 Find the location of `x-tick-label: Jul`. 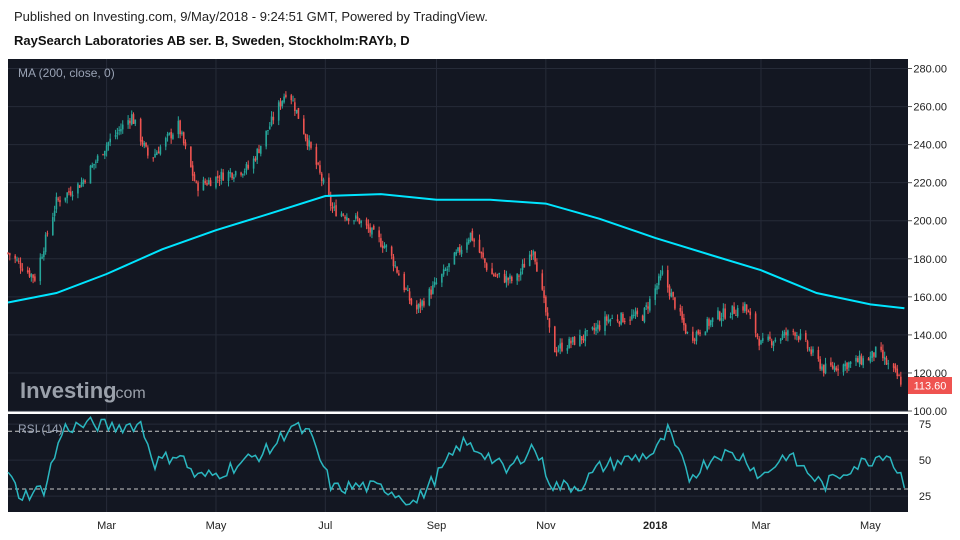

x-tick-label: Jul is located at coordinates (325, 526).